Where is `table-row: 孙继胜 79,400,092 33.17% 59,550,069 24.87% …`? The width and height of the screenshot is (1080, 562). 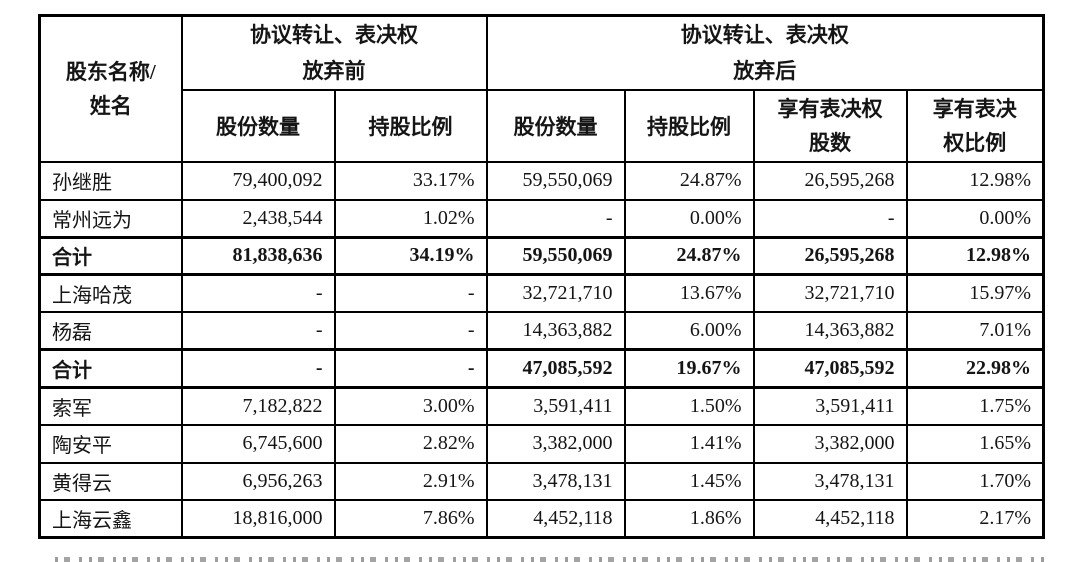
table-row: 孙继胜 79,400,092 33.17% 59,550,069 24.87% … is located at coordinates (541, 181).